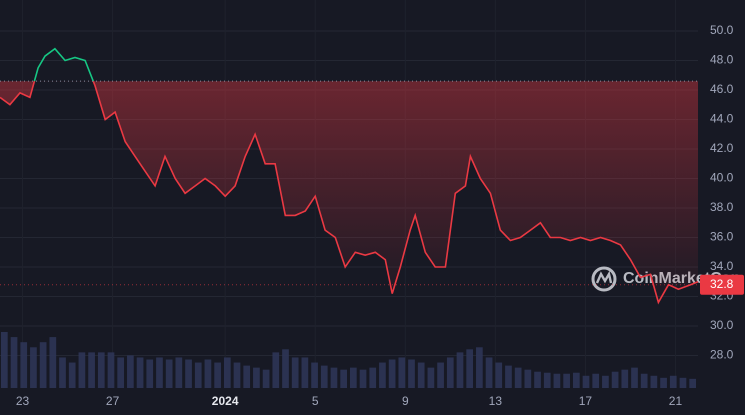  Describe the element at coordinates (315, 401) in the screenshot. I see `x-tick-label: 5` at that location.